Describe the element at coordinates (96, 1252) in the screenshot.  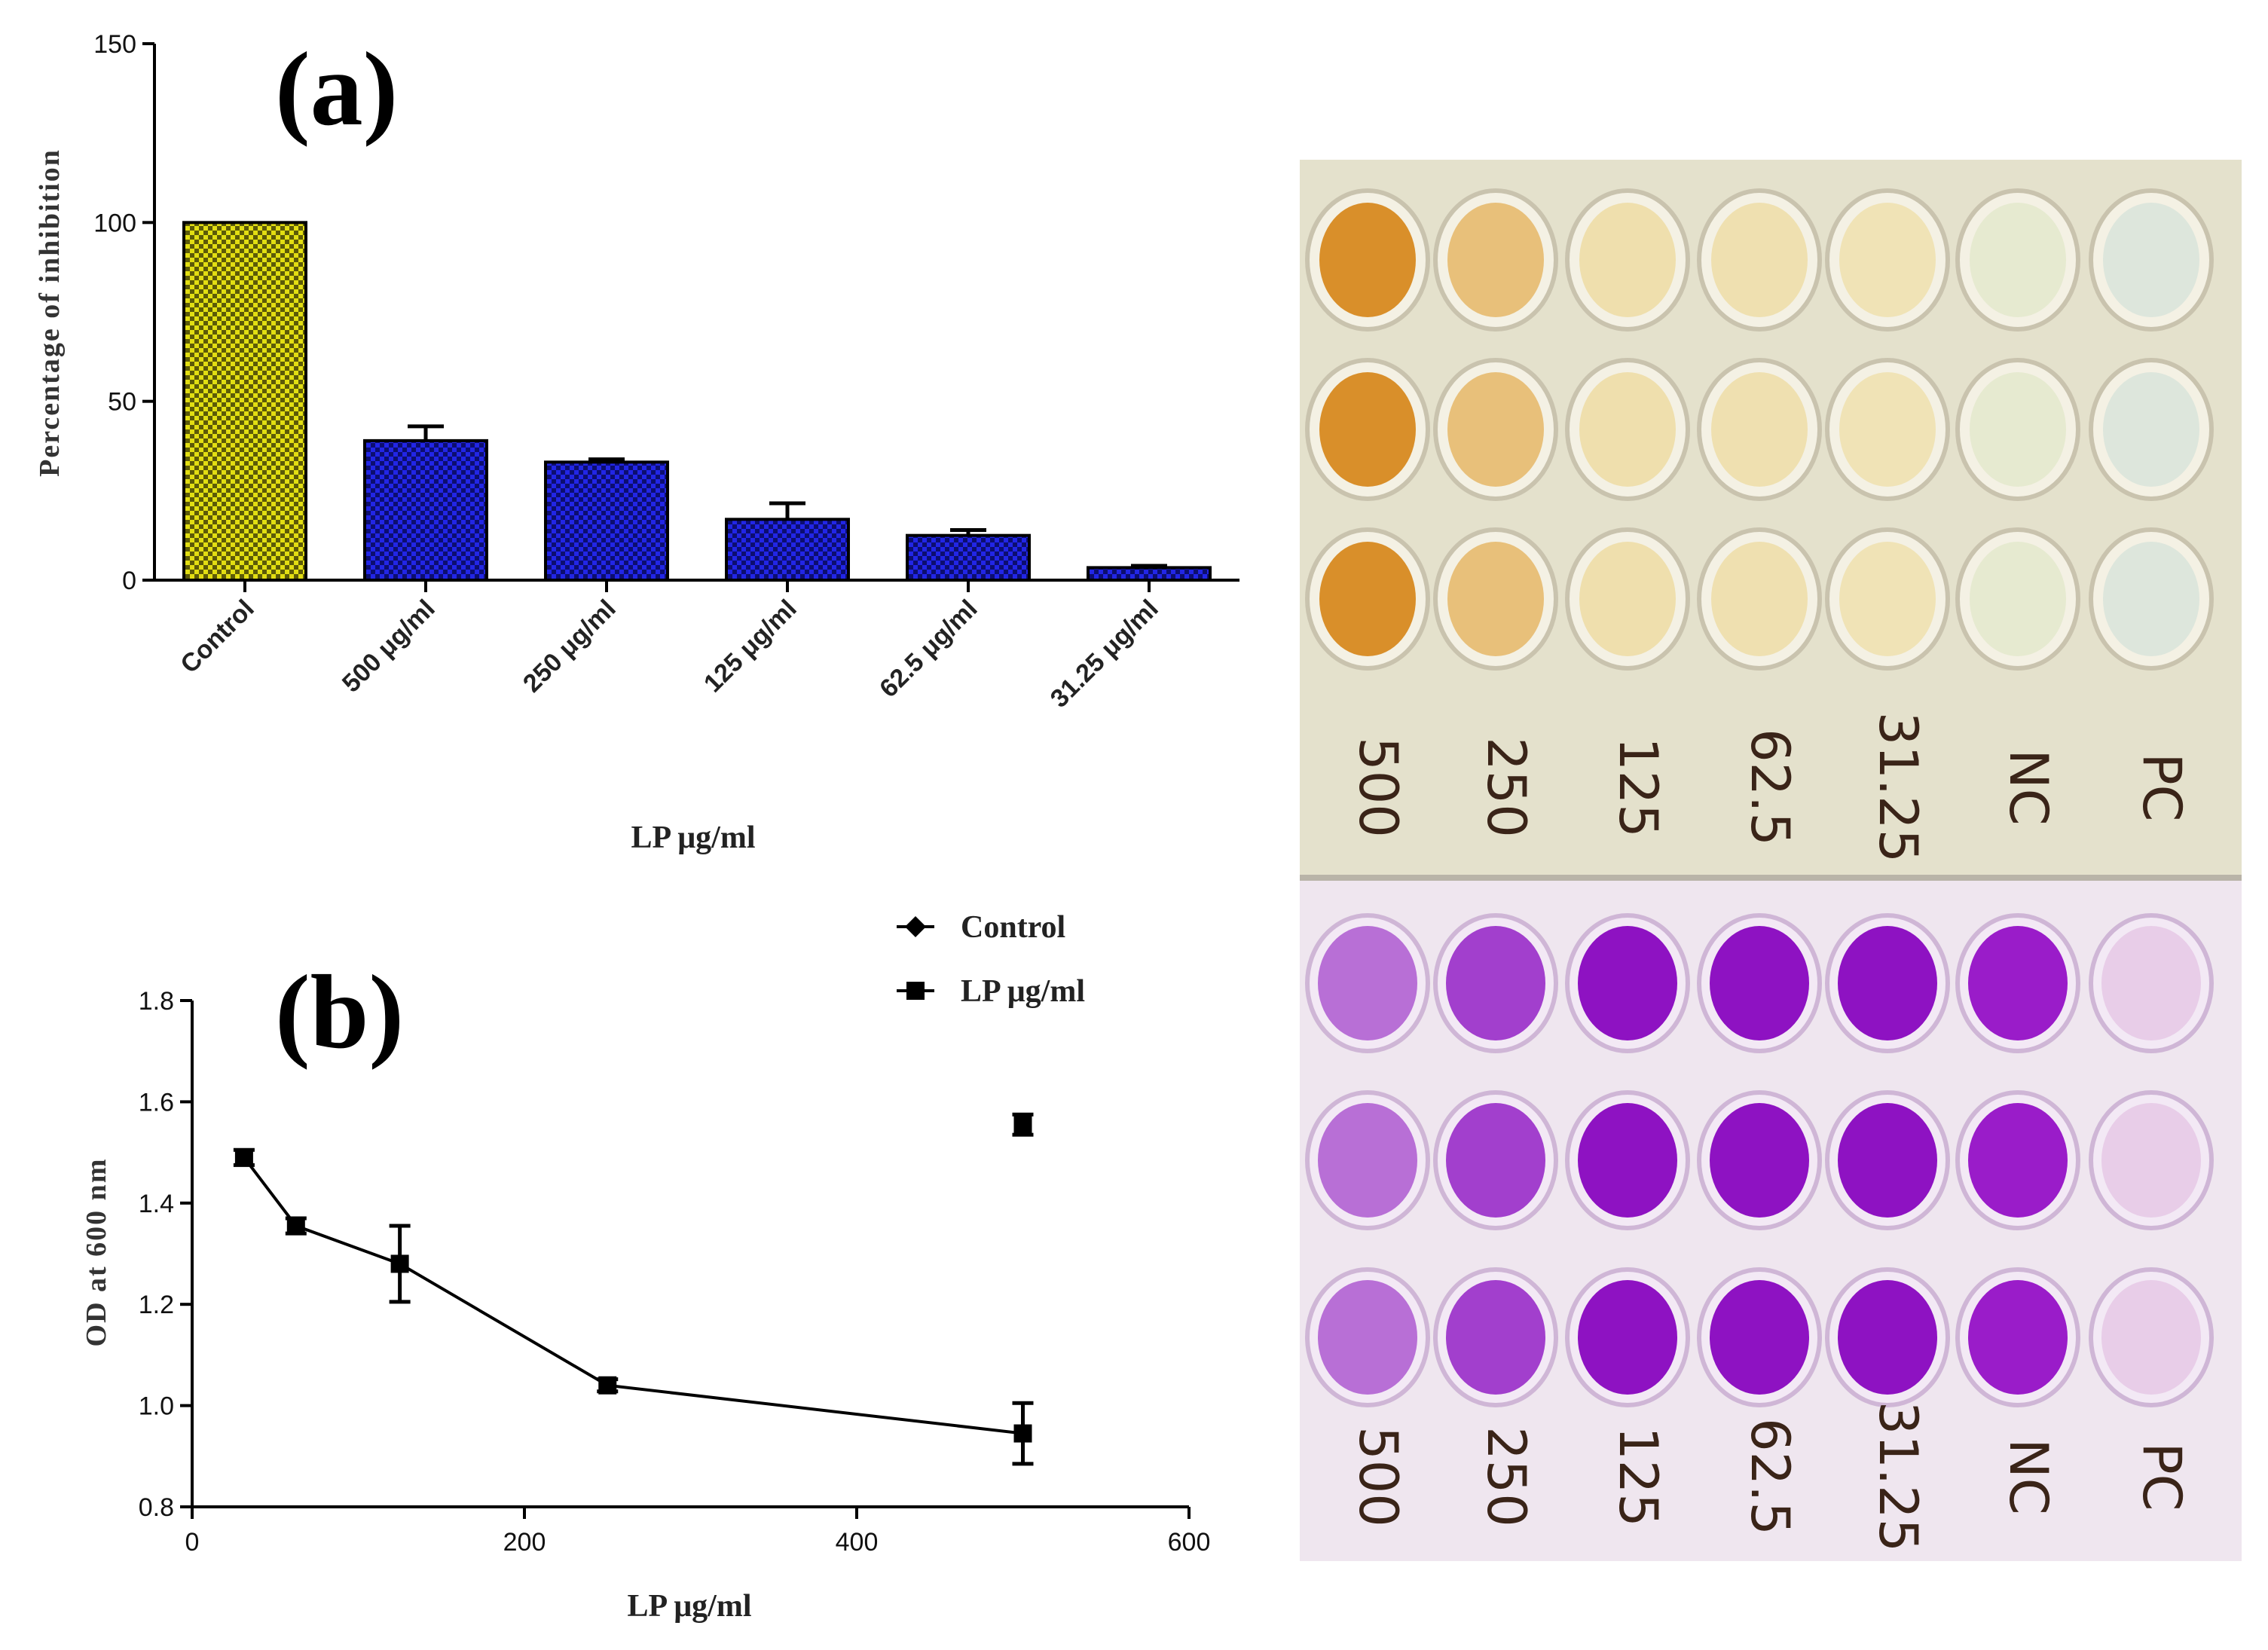
I see `b-y-axis-title: OD at 600 nm` at that location.